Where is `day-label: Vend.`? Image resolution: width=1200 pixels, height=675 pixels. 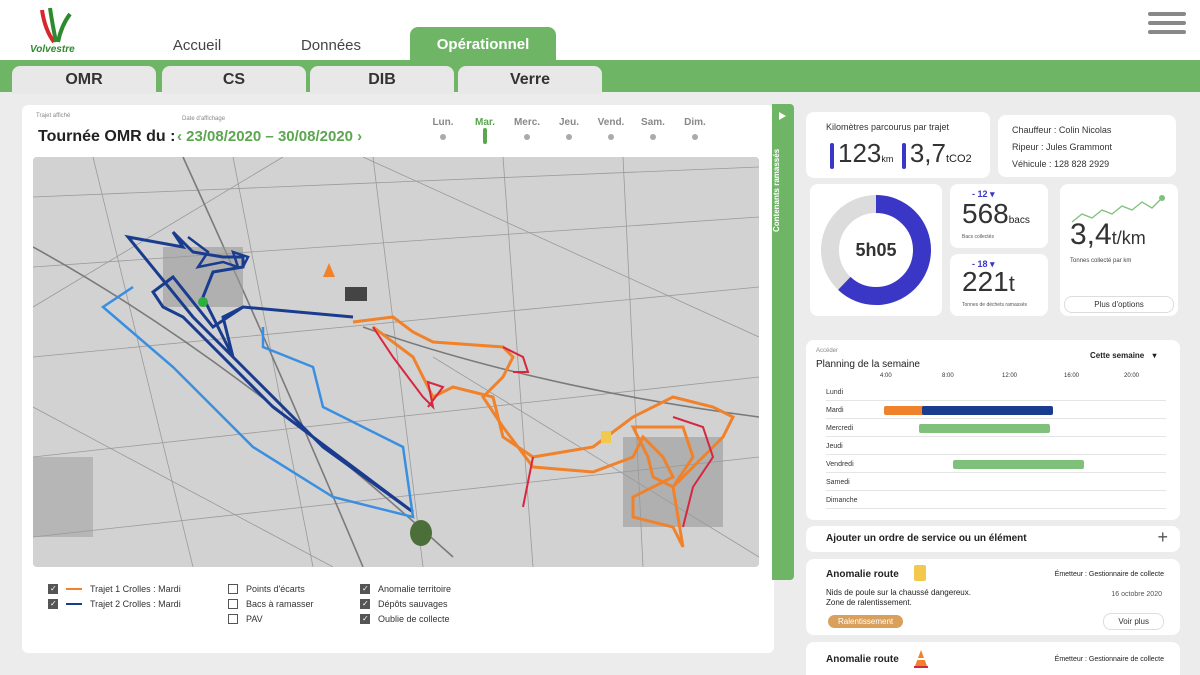
day-label: Vend. is located at coordinates (611, 122).